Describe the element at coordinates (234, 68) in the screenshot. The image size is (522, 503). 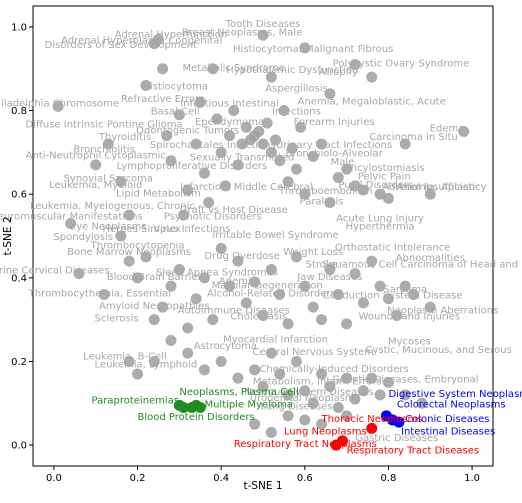
I see `gray-point-label: Metabolic Syndrome` at that location.